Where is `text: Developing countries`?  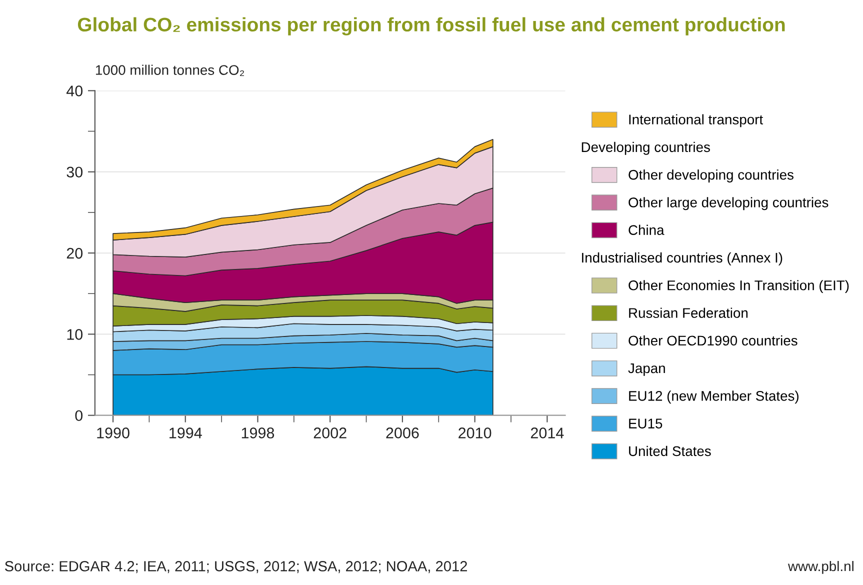
text: Developing countries is located at coordinates (646, 148).